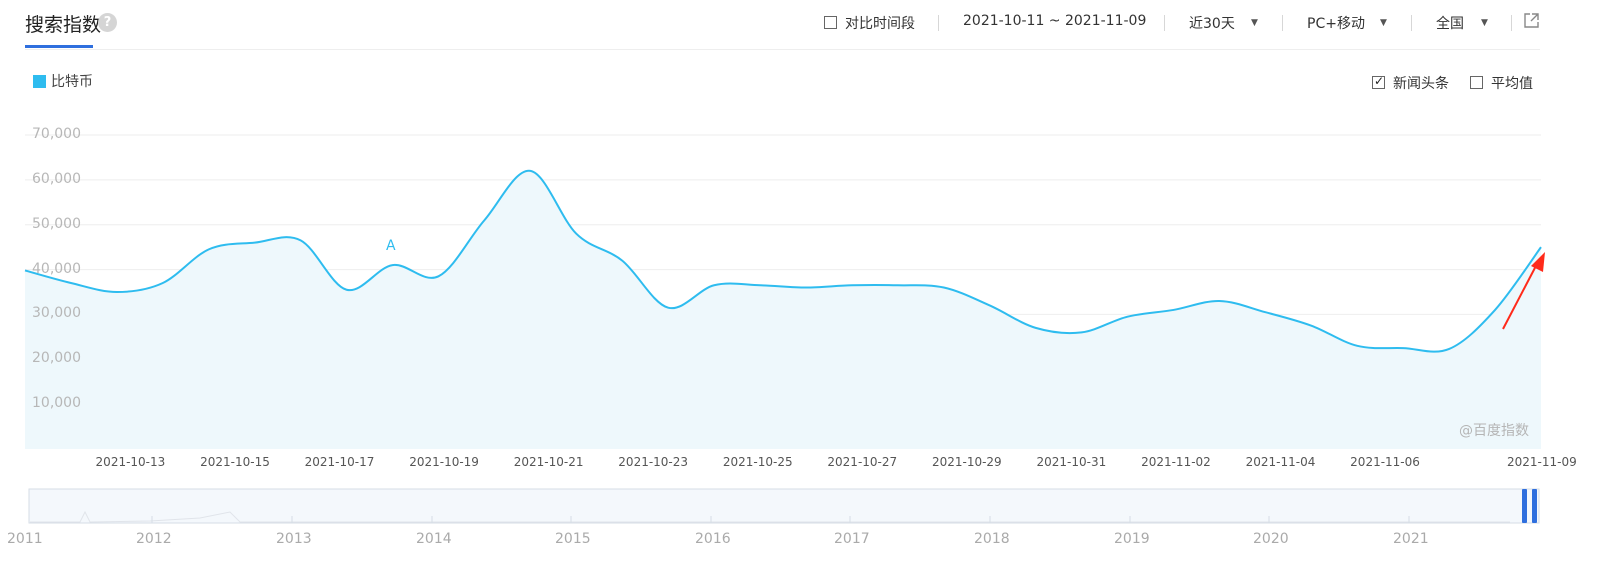 This screenshot has height=586, width=1624. I want to click on x-tick-label: 2021-10-15, so click(235, 462).